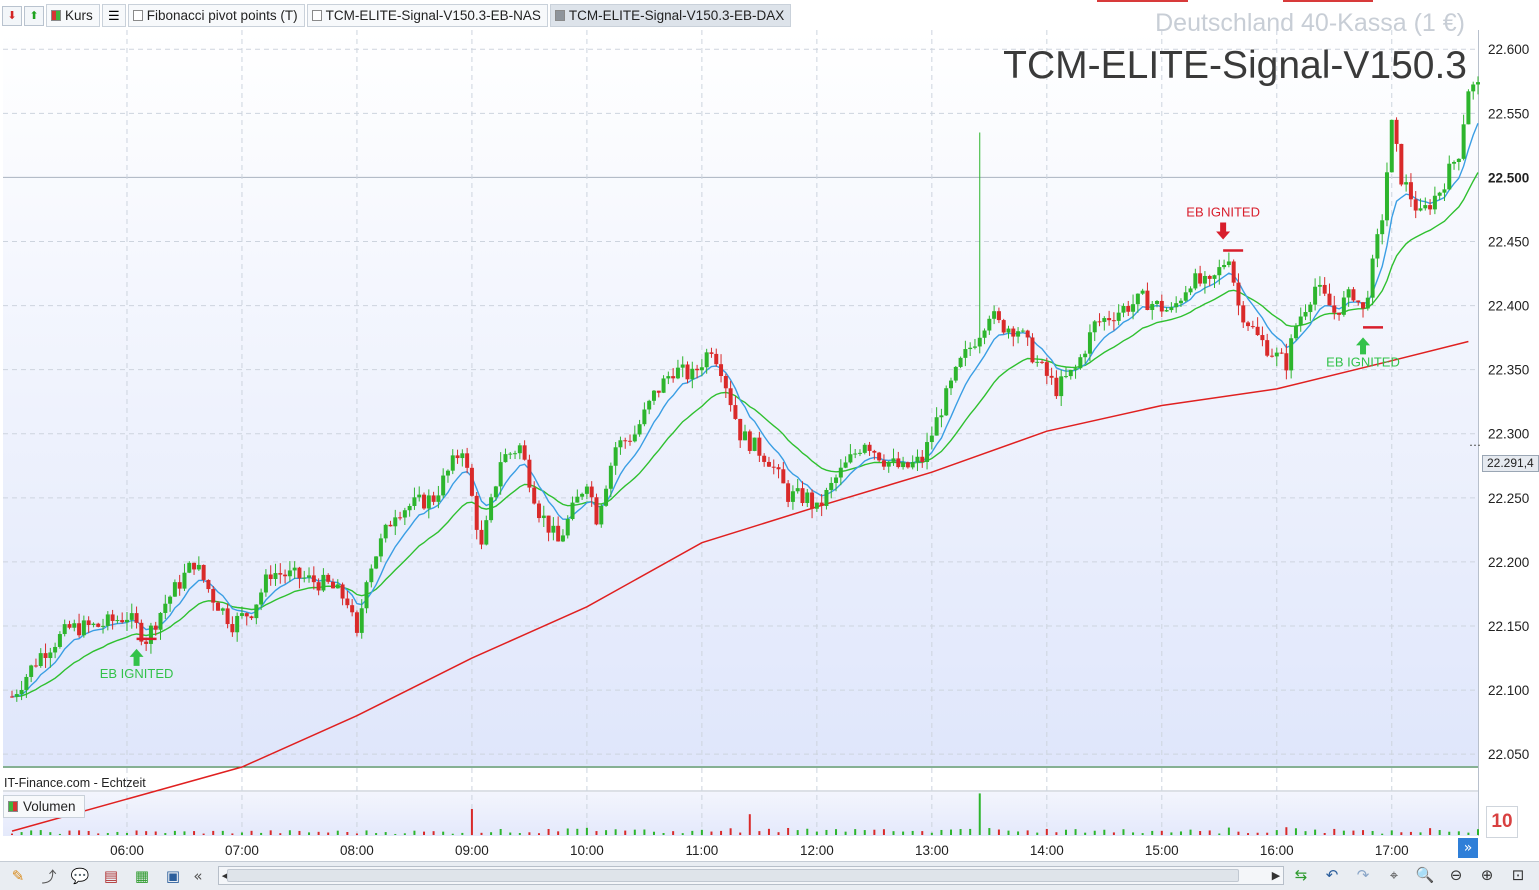 Image resolution: width=1539 pixels, height=890 pixels. What do you see at coordinates (733, 875) in the screenshot?
I see `scrollbar-thumb` at bounding box center [733, 875].